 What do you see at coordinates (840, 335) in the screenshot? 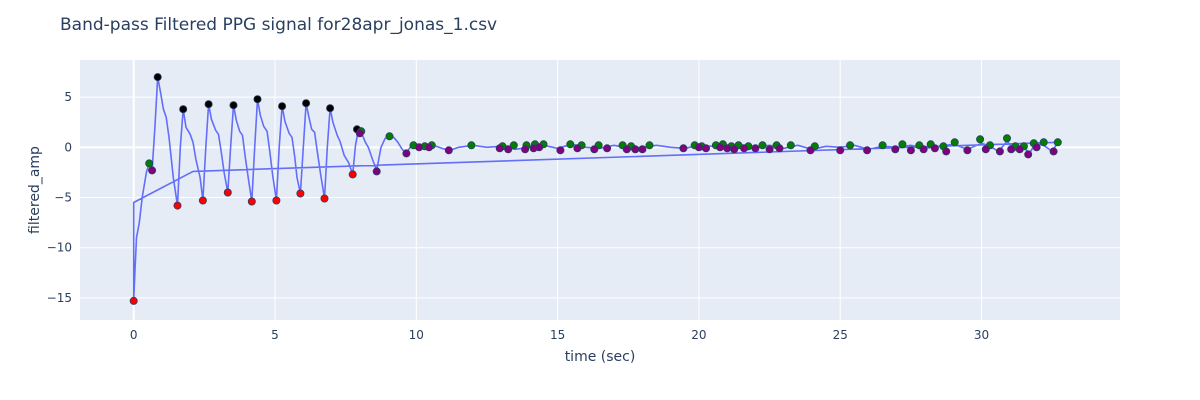
I see `x-tick-label: 25` at bounding box center [840, 335].